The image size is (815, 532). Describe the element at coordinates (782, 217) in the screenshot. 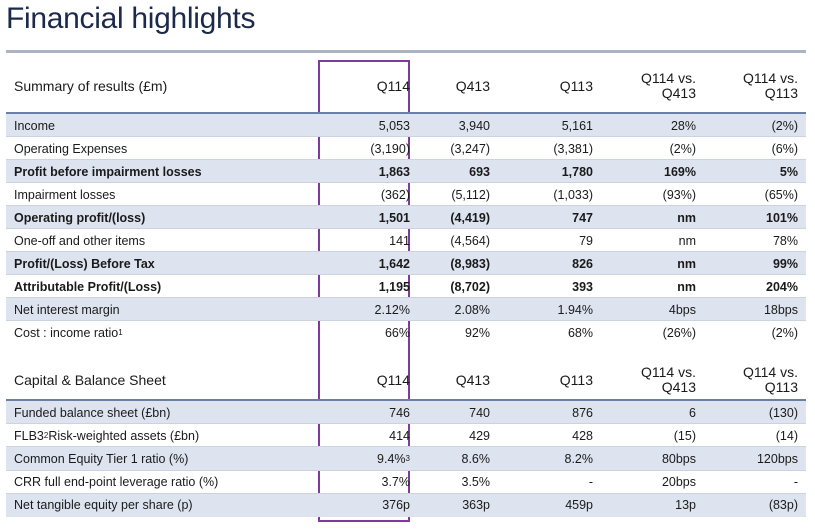

I see `value-text: 101%` at that location.